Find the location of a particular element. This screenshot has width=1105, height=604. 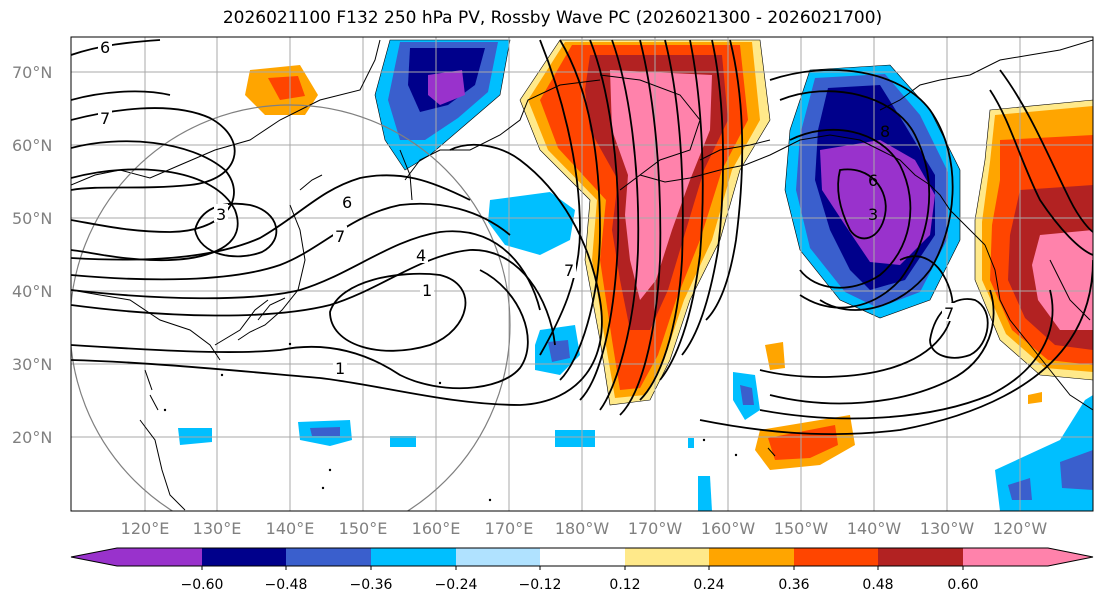

lat-label: 40°N is located at coordinates (32, 291).